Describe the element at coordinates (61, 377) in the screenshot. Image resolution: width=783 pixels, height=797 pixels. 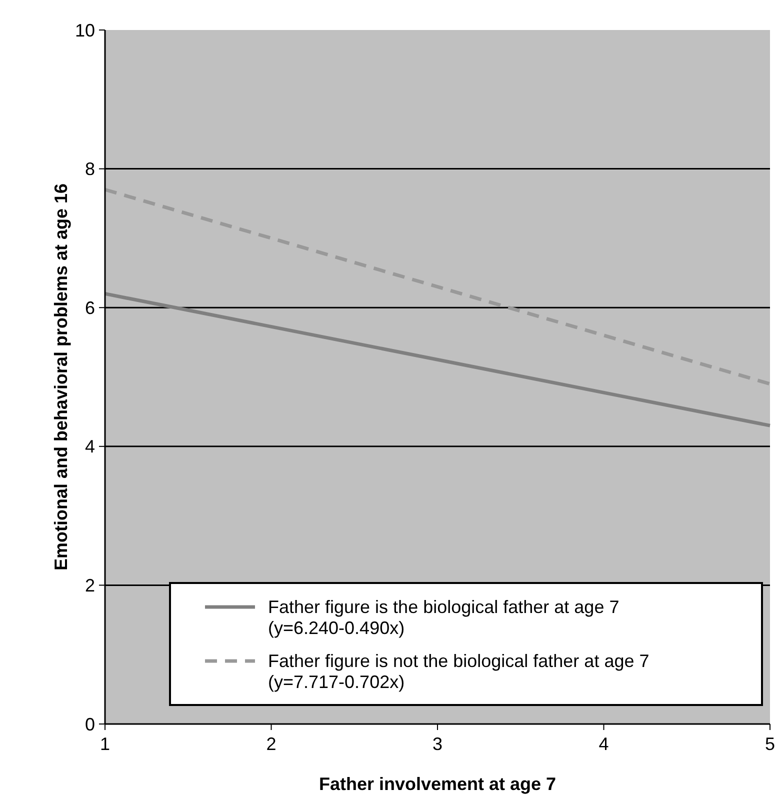
I see `y-axis-title: Emotional and behavioral problems at age 16` at that location.